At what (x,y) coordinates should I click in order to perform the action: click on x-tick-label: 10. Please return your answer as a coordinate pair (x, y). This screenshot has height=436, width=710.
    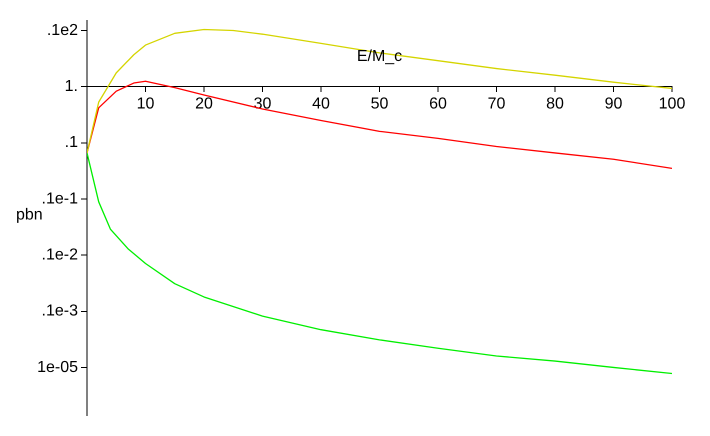
    Looking at the image, I should click on (145, 104).